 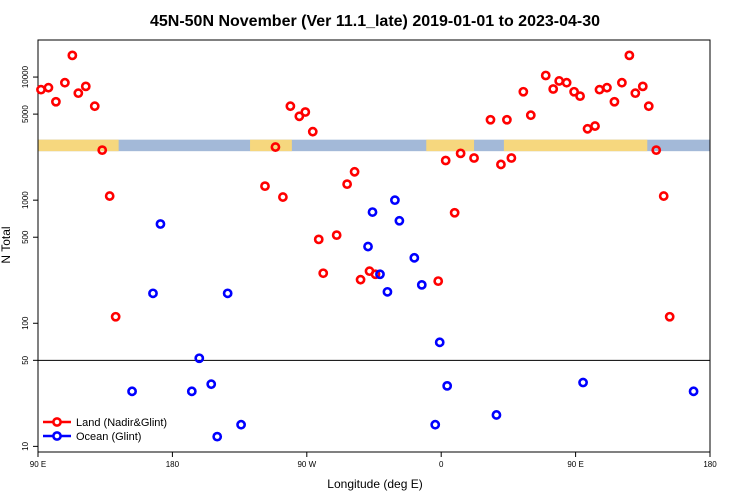 What do you see at coordinates (25, 200) in the screenshot?
I see `y-tick-label: 1000` at bounding box center [25, 200].